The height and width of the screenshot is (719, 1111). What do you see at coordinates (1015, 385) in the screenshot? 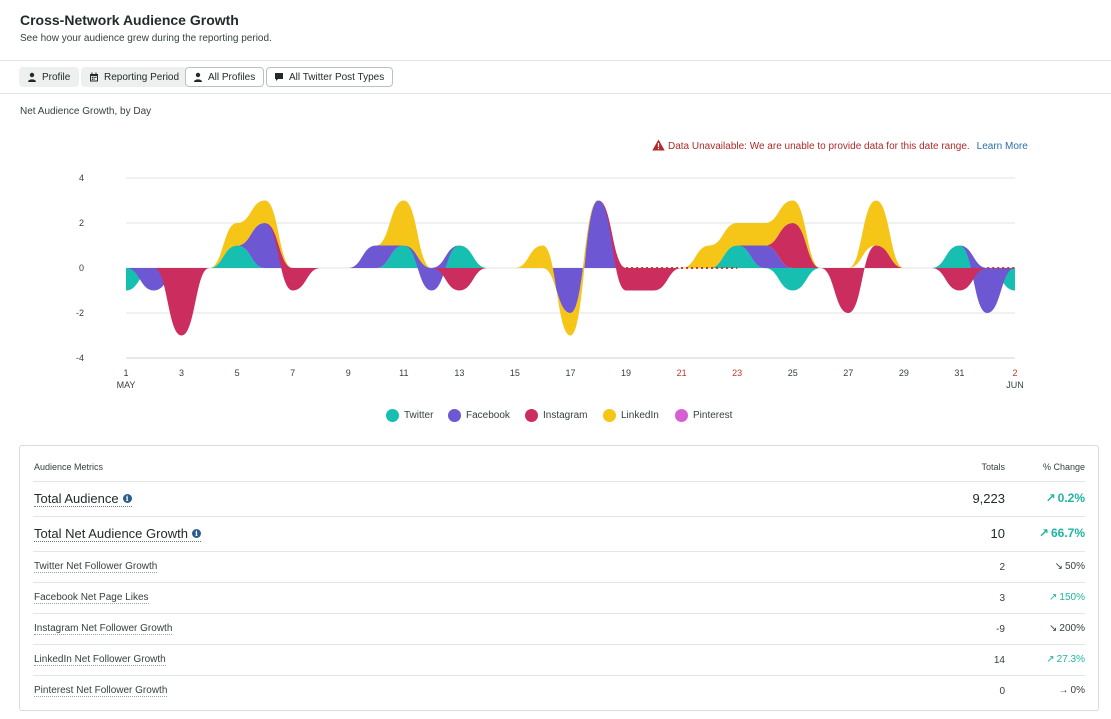
I see `x-tick-sublabel: JUN` at bounding box center [1015, 385].